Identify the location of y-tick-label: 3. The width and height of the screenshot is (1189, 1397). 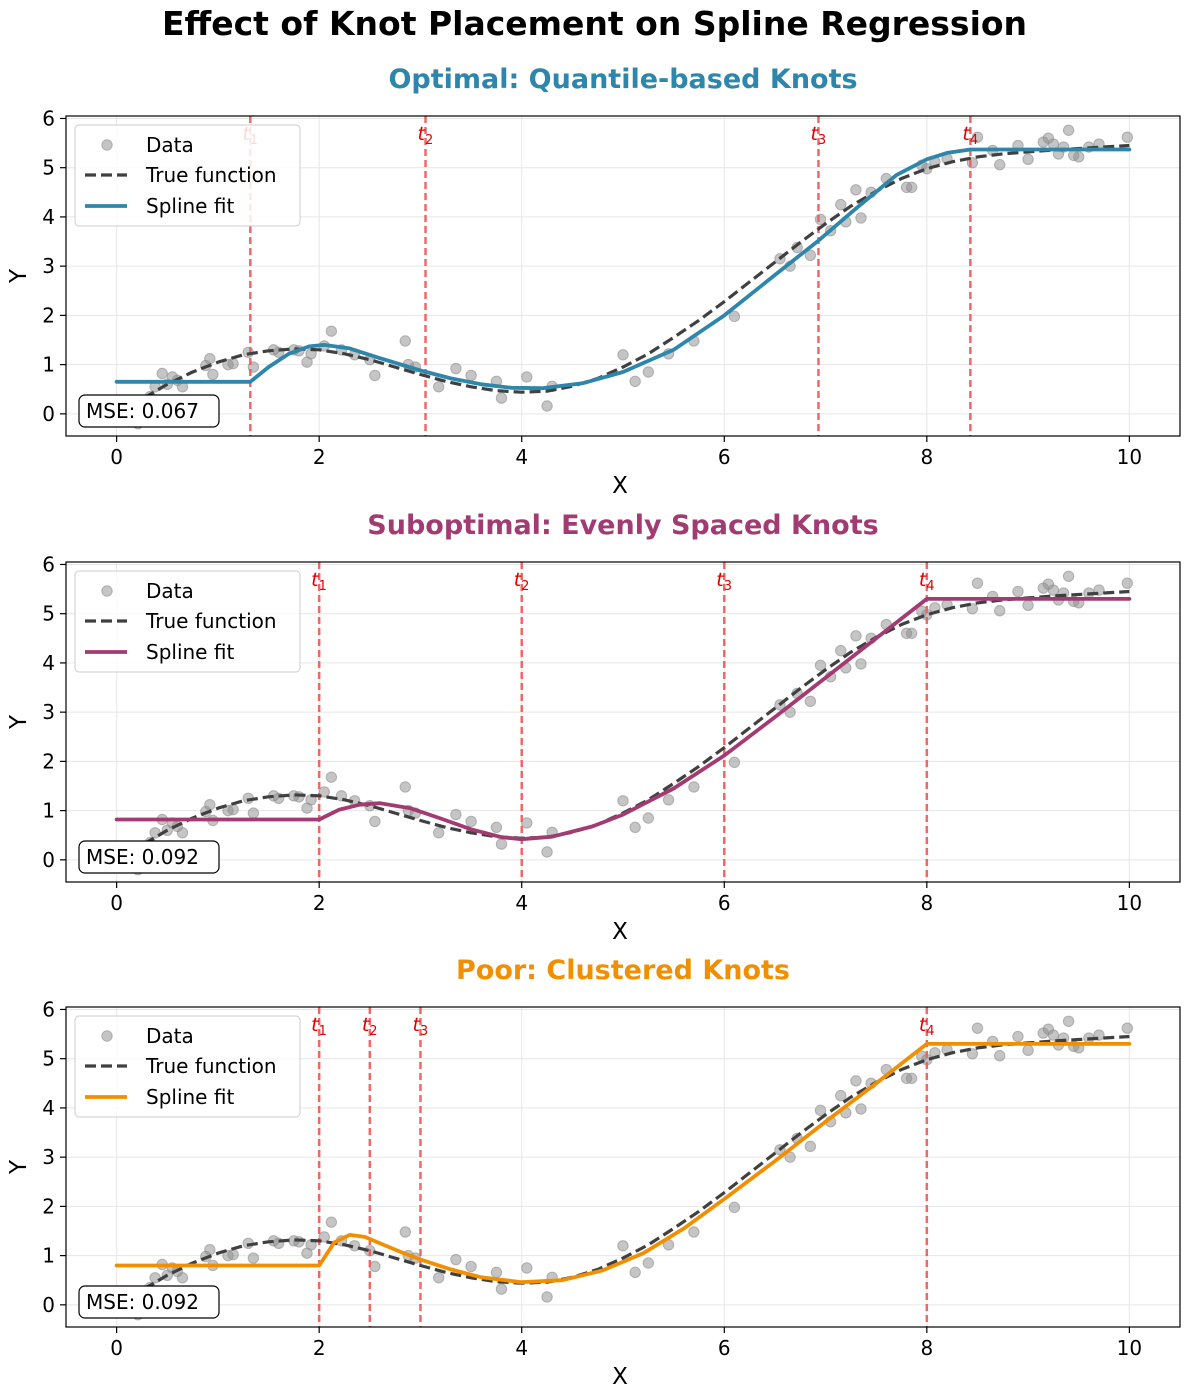
(48, 266).